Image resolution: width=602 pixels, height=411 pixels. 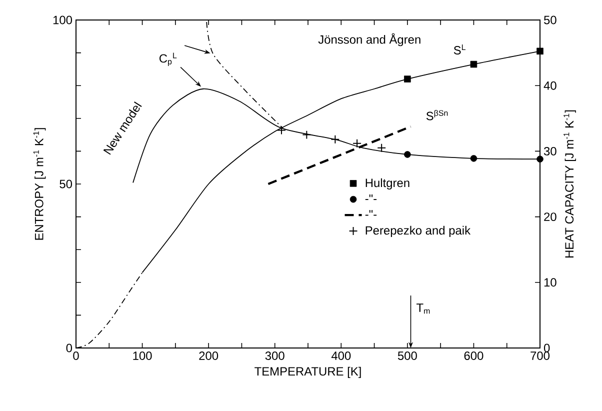 I want to click on x-tick-label: 500, so click(x=407, y=356).